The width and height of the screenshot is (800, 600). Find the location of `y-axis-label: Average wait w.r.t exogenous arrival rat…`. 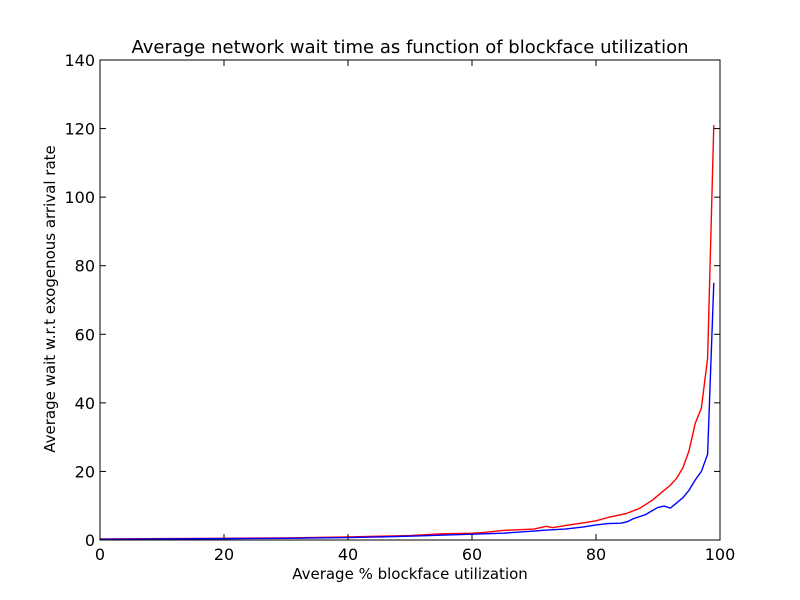

y-axis-label: Average wait w.r.t exogenous arrival rat… is located at coordinates (50, 299).